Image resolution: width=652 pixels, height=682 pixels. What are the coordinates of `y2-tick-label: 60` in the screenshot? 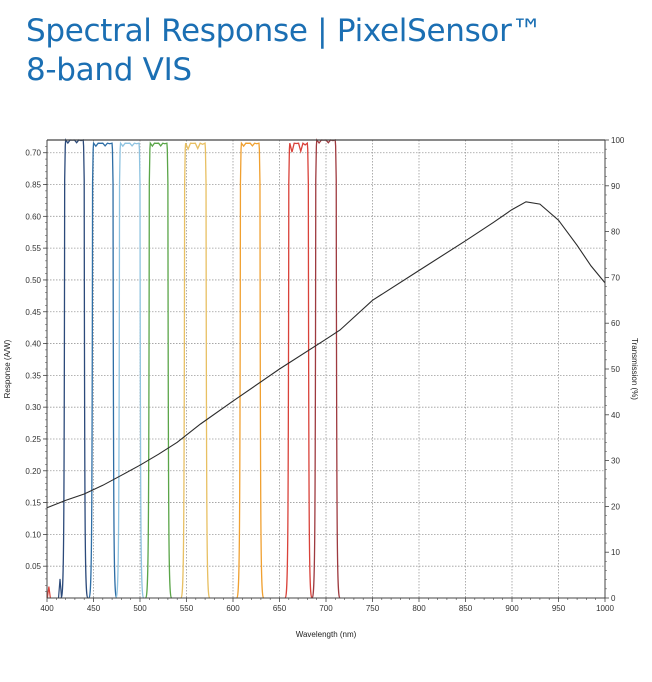 It's located at (615, 323).